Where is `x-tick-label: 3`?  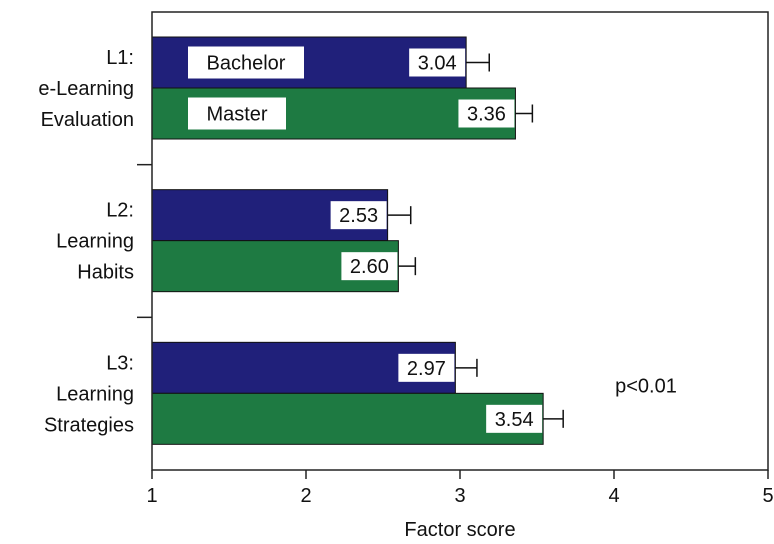 x-tick-label: 3 is located at coordinates (459, 496).